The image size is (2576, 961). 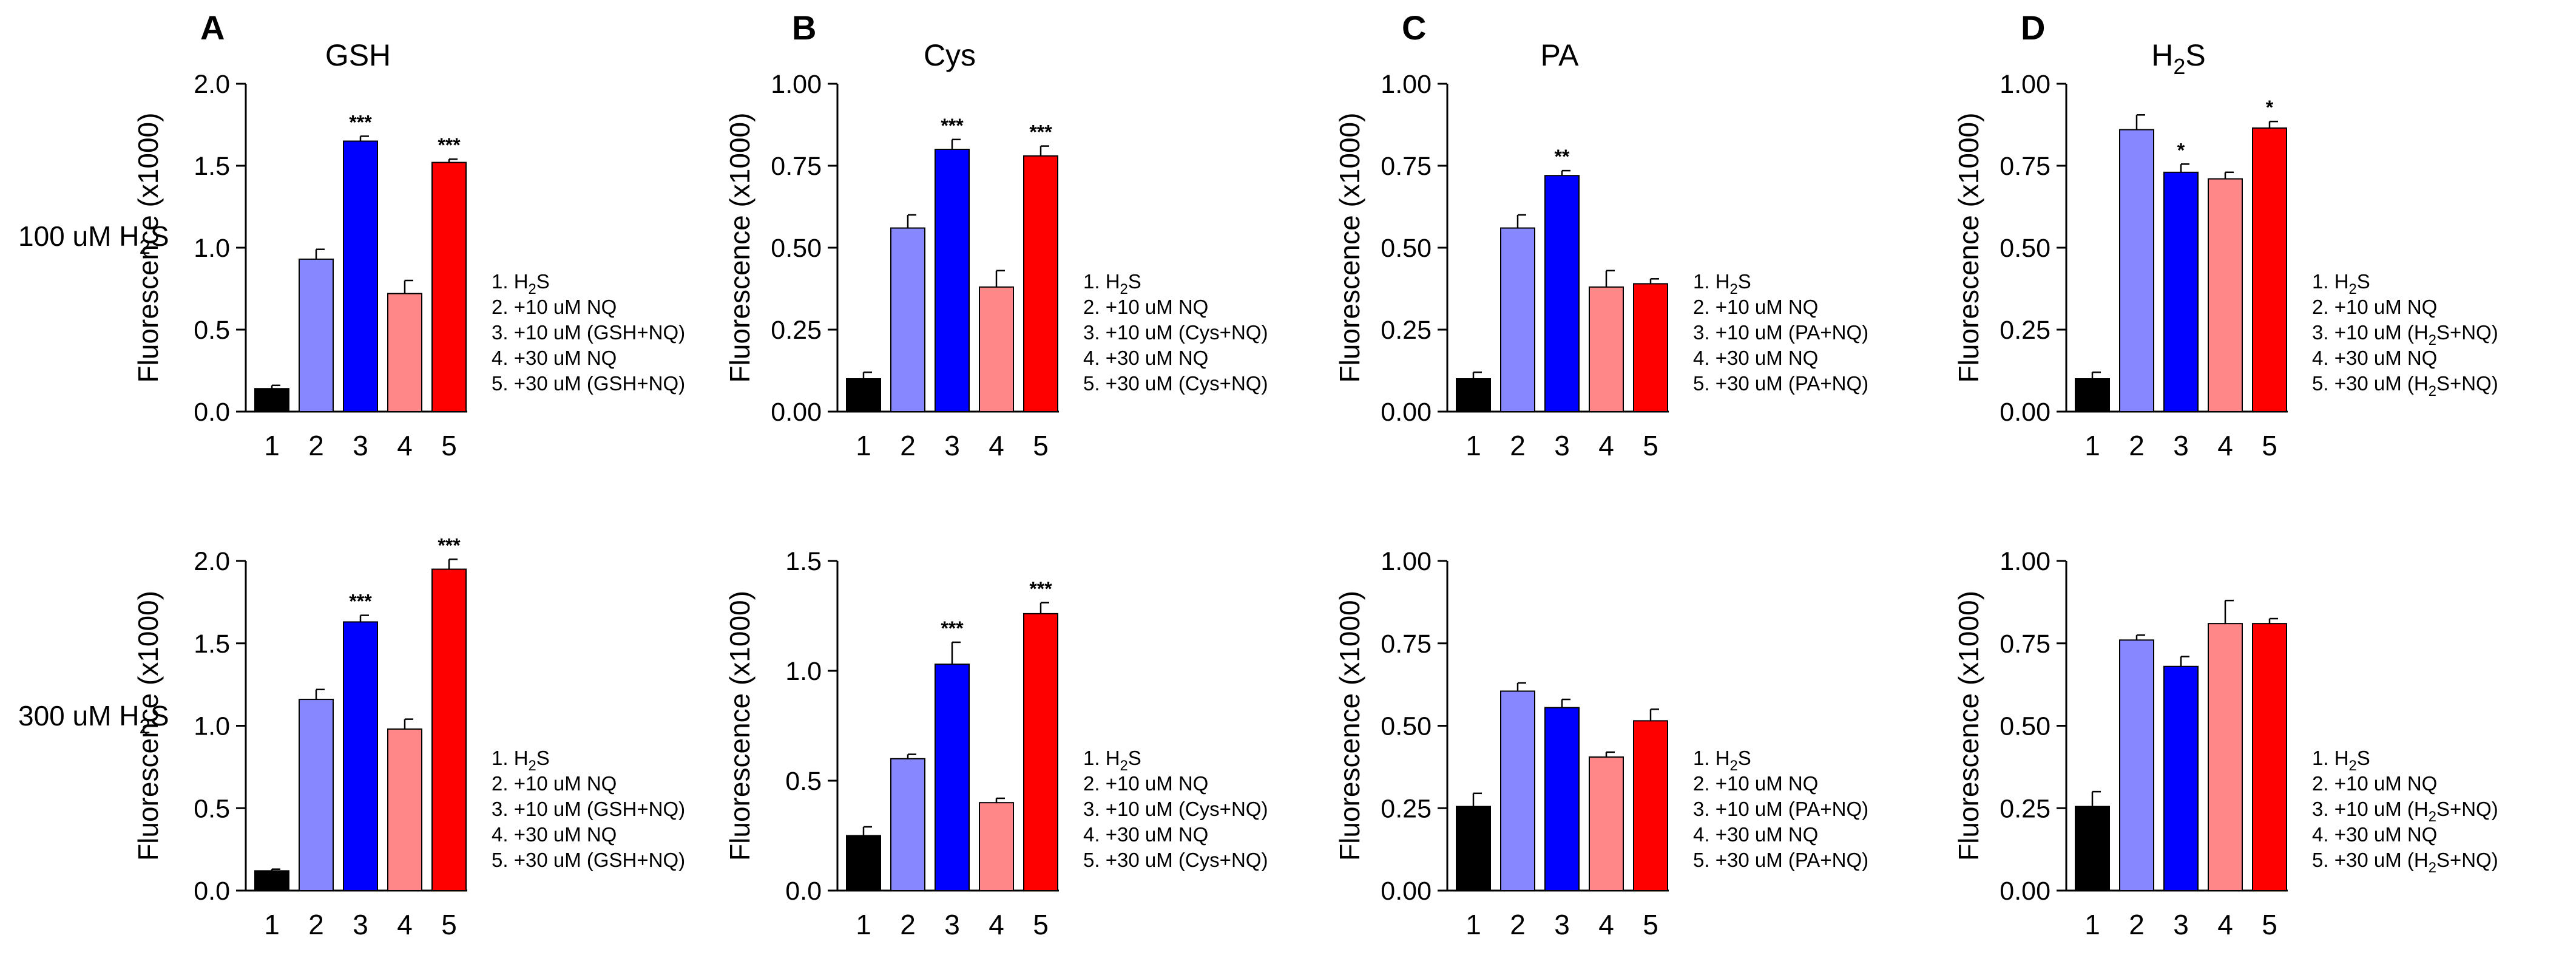 I want to click on panel-letter: A, so click(x=212, y=27).